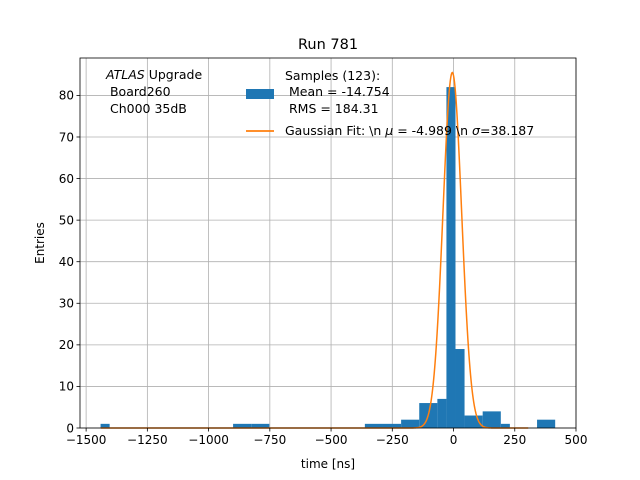 Image resolution: width=640 pixels, height=480 pixels. Describe the element at coordinates (66, 220) in the screenshot. I see `y-tick-label: 50` at that location.